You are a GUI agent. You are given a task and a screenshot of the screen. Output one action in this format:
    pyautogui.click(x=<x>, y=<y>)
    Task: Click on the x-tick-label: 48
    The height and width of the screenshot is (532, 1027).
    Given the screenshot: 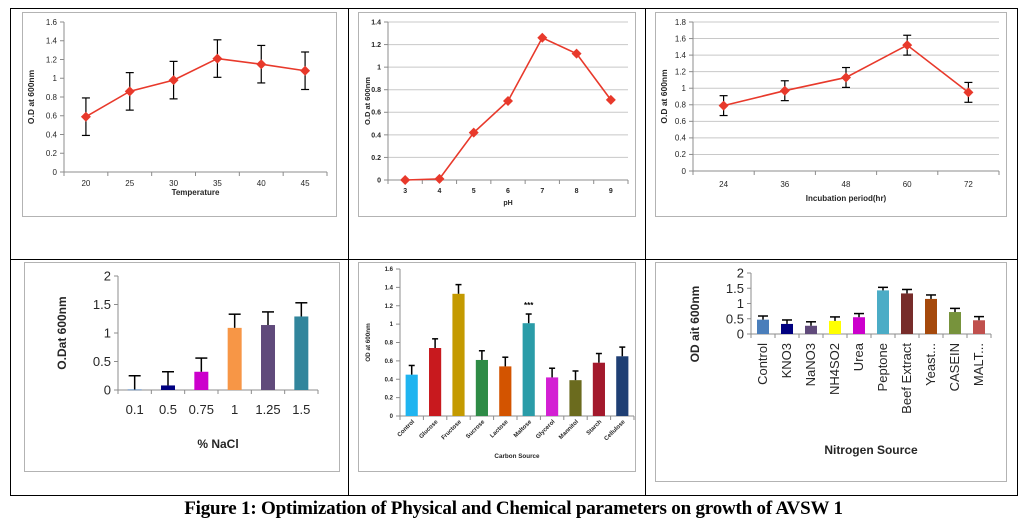 What is the action you would take?
    pyautogui.click(x=846, y=184)
    